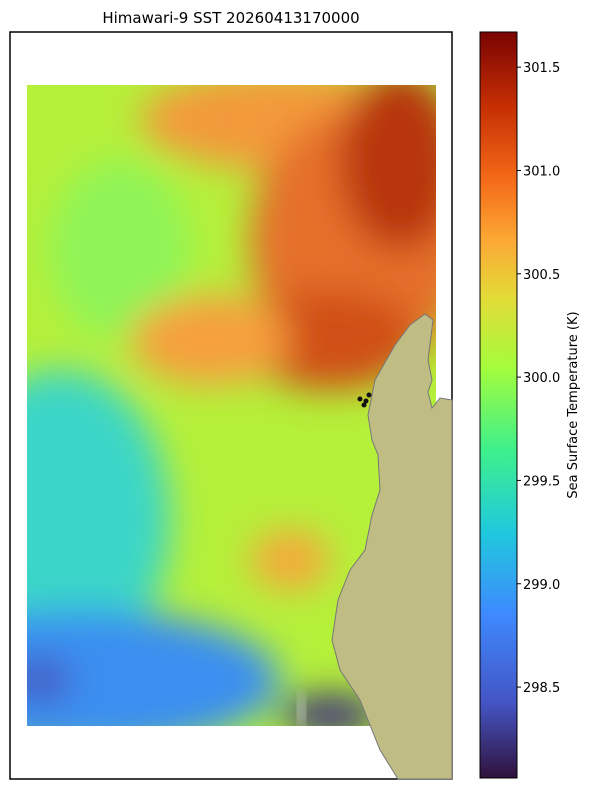 The height and width of the screenshot is (794, 590). Describe the element at coordinates (541, 481) in the screenshot. I see `colorbar-tick-label: 299.5` at that location.